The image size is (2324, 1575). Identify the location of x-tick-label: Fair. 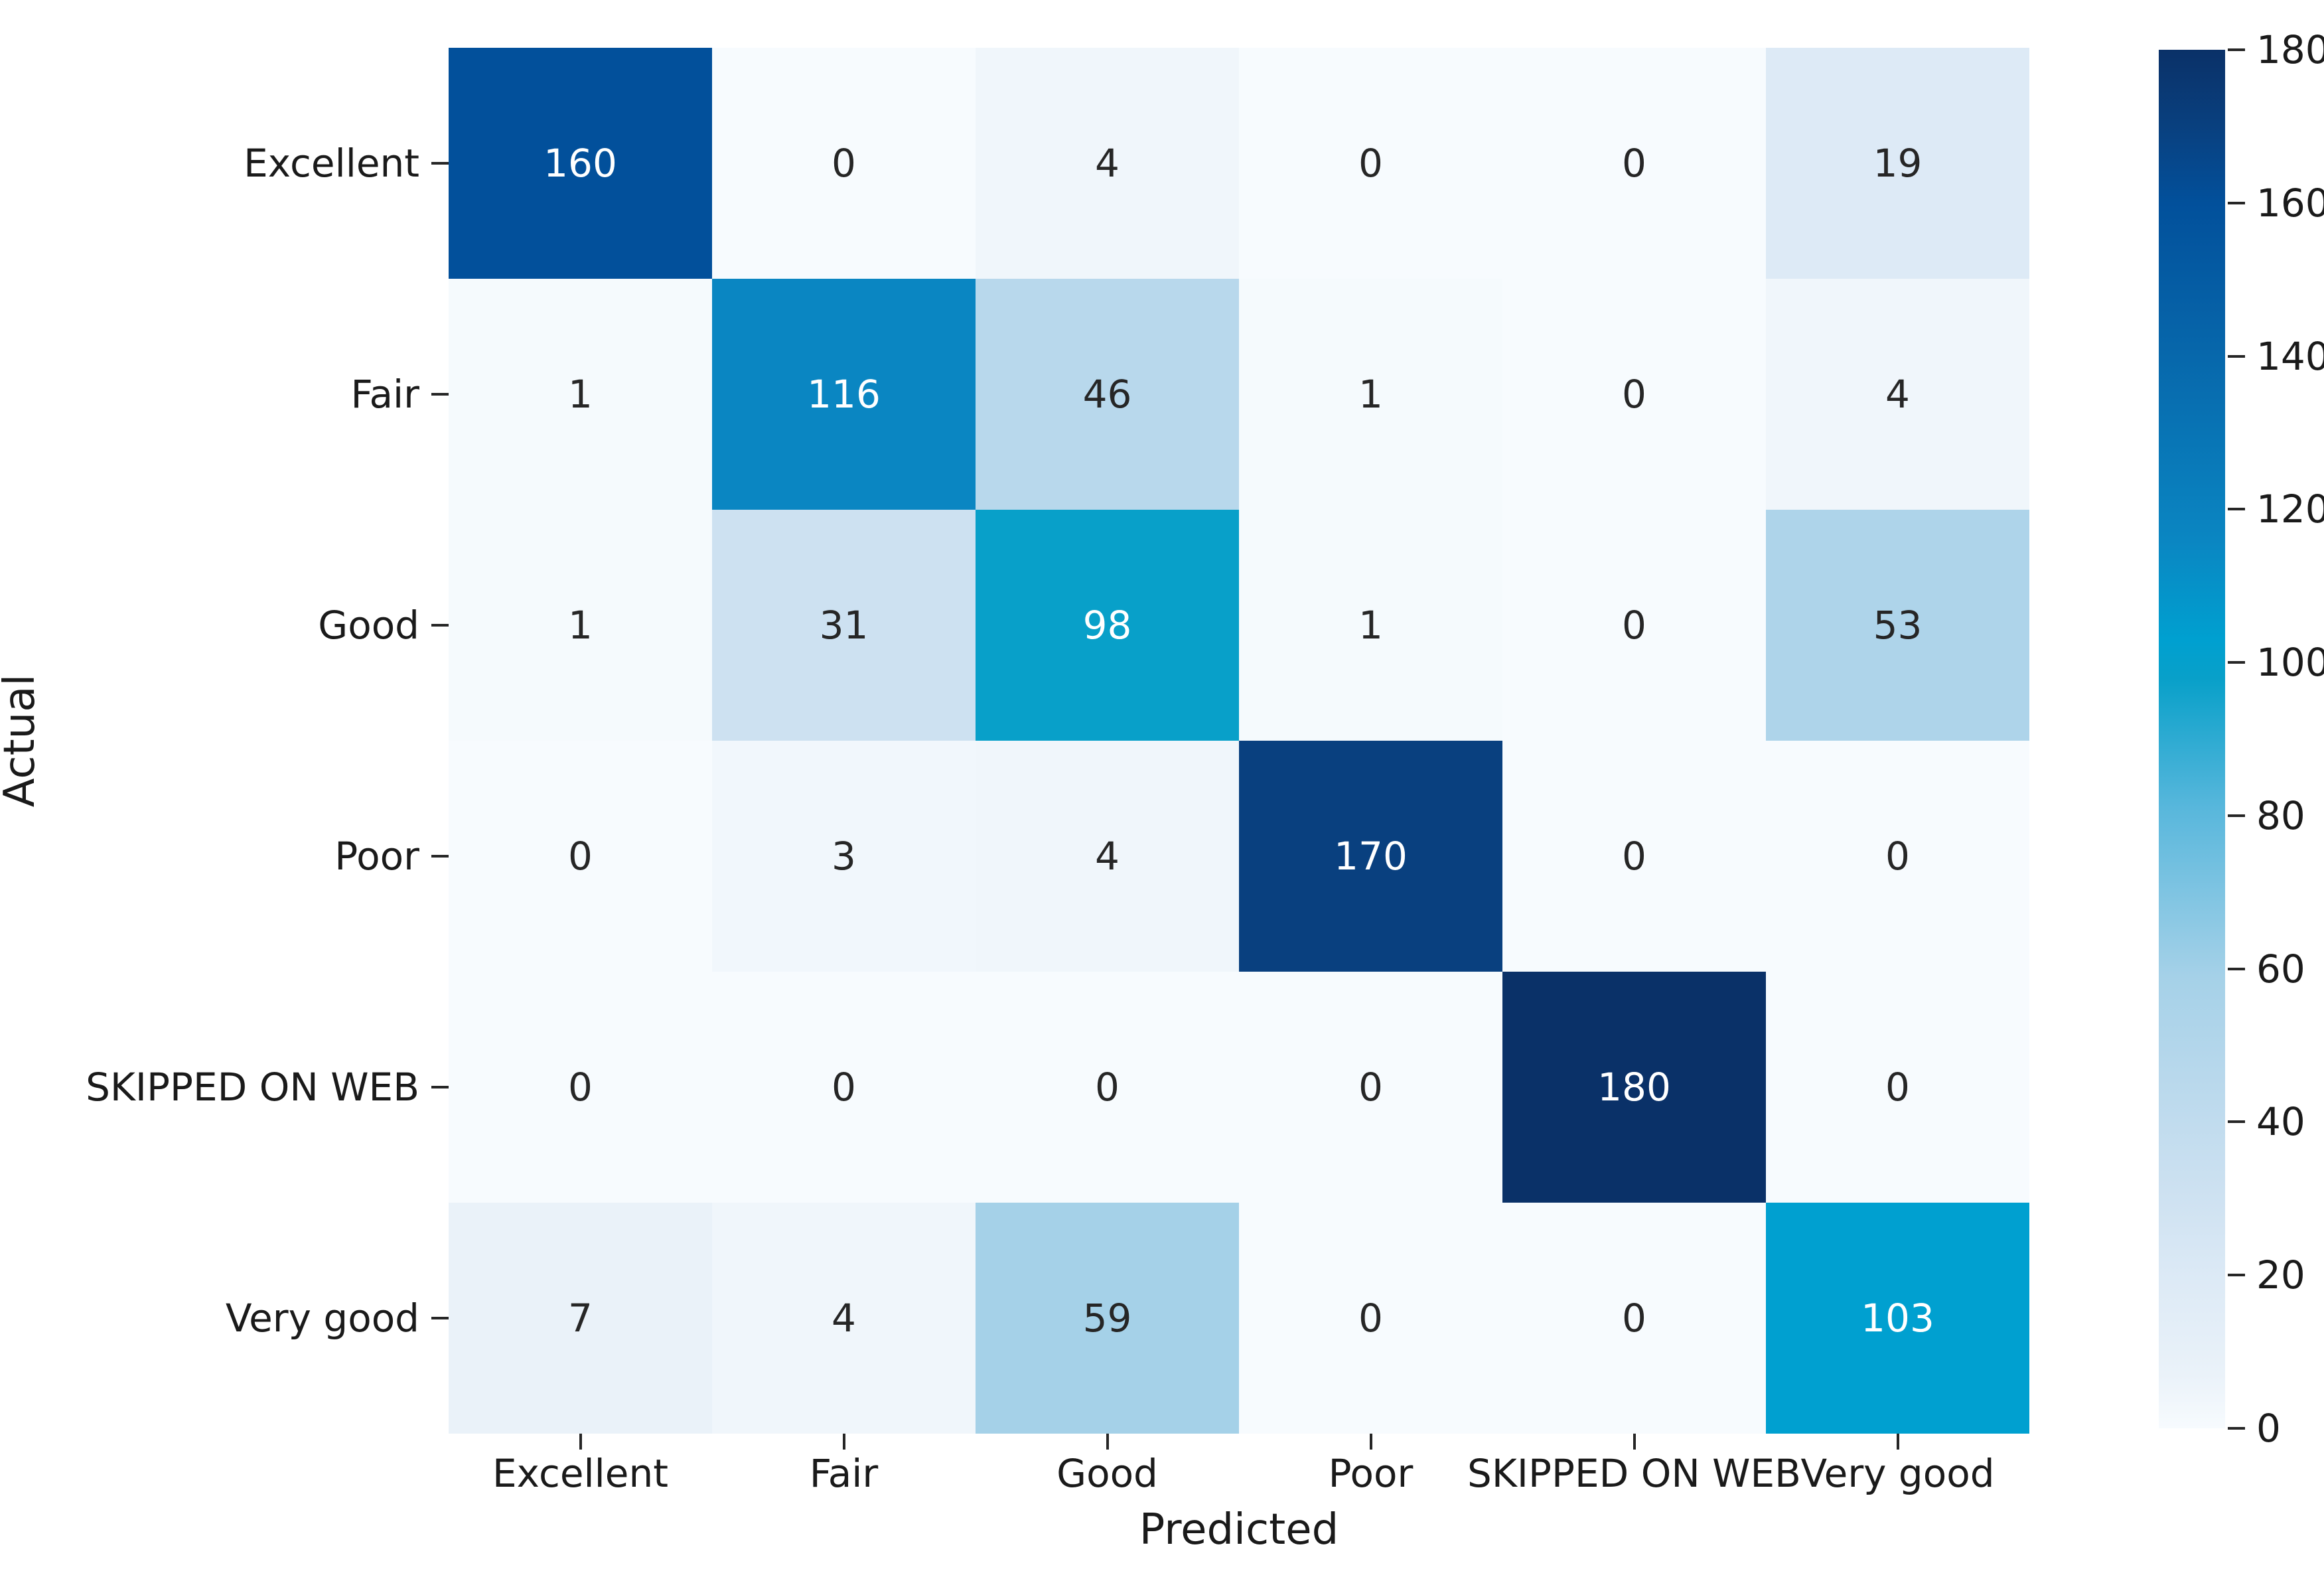
(844, 1473).